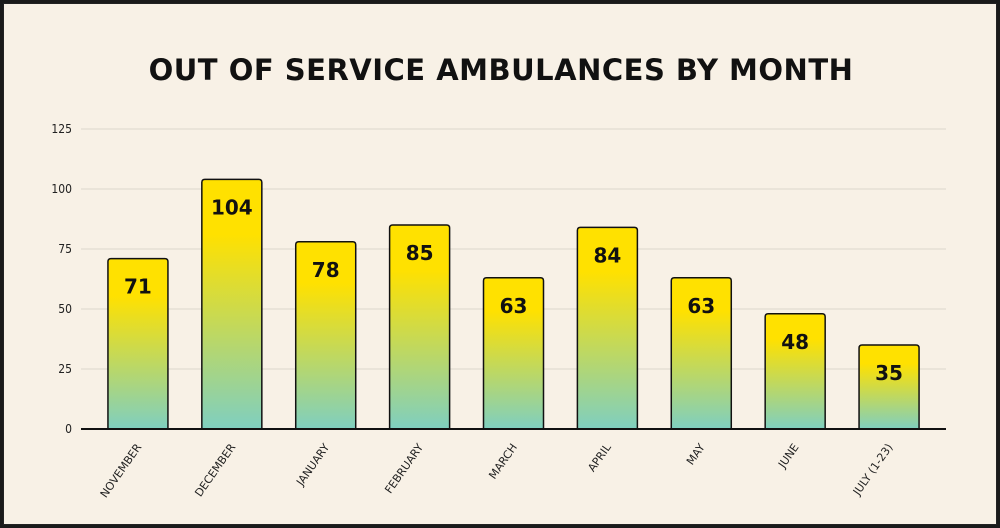  Describe the element at coordinates (599, 458) in the screenshot. I see `x-tick-label: APRIL` at that location.